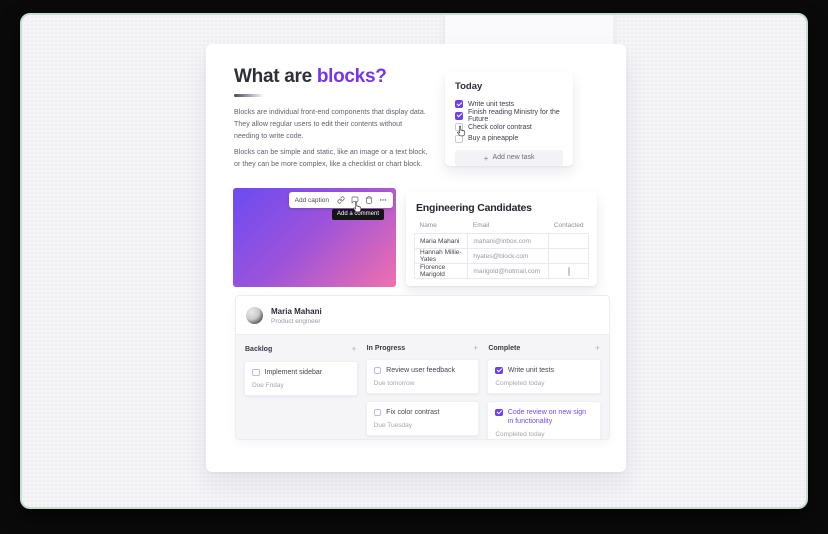  What do you see at coordinates (422, 315) in the screenshot?
I see `kanban-header: Maria Mahani Product engineer` at bounding box center [422, 315].